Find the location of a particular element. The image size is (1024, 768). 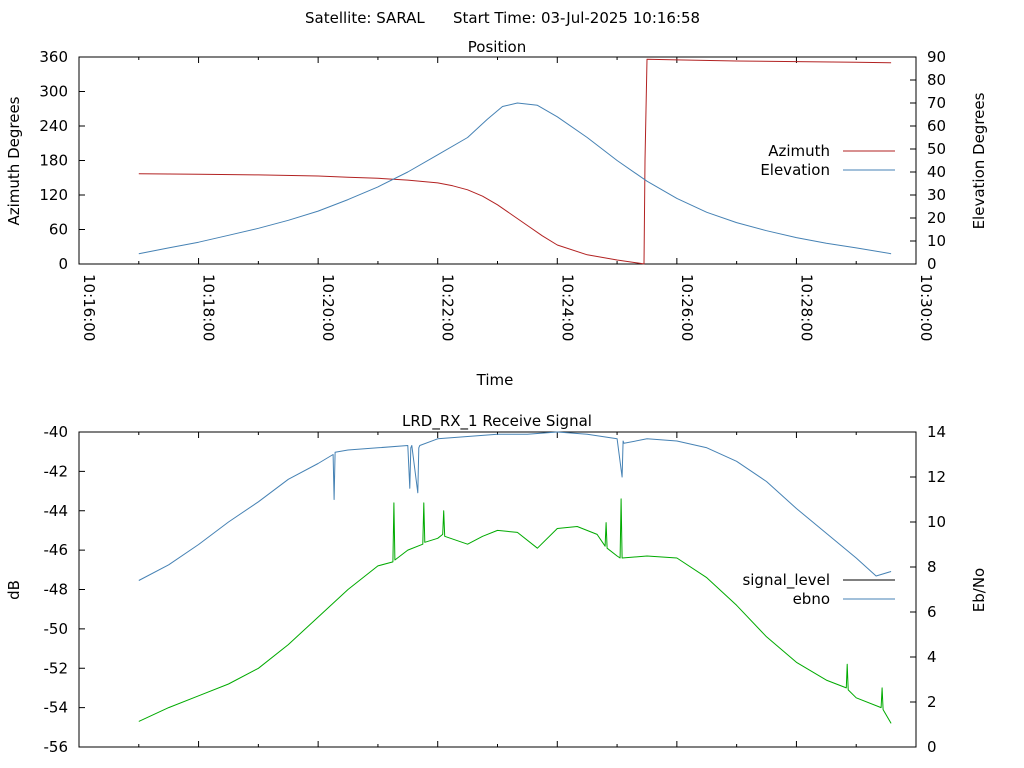

y-tick-label: 180 is located at coordinates (53, 161).